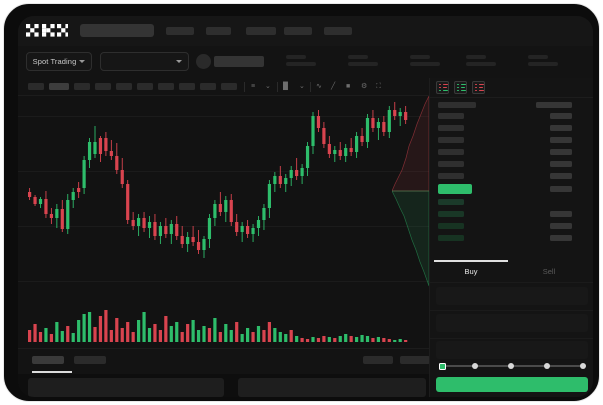 This screenshot has width=603, height=405. What do you see at coordinates (358, 57) in the screenshot?
I see `stat-2-label` at bounding box center [358, 57].